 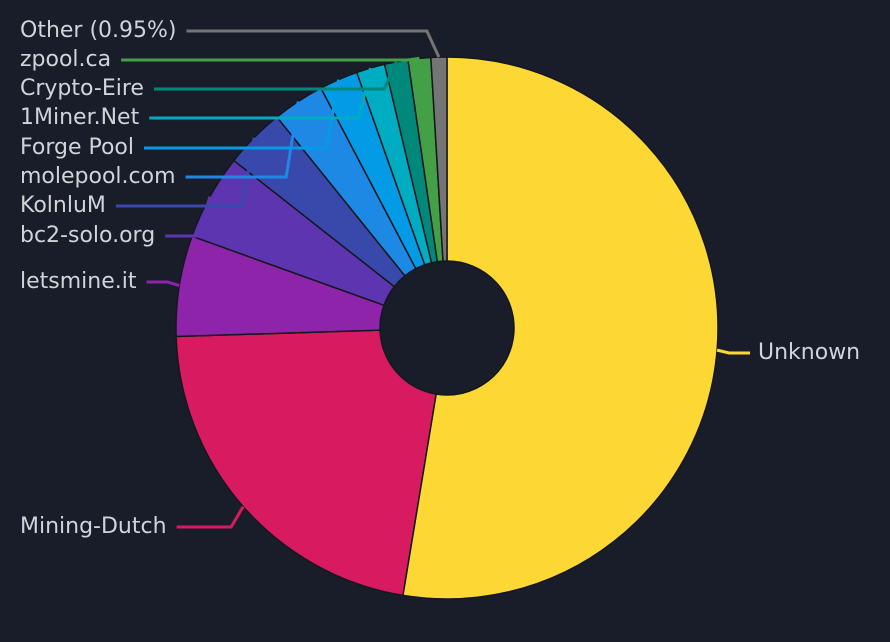 What do you see at coordinates (98, 30) in the screenshot?
I see `slice-label: Other (0.95%)` at bounding box center [98, 30].